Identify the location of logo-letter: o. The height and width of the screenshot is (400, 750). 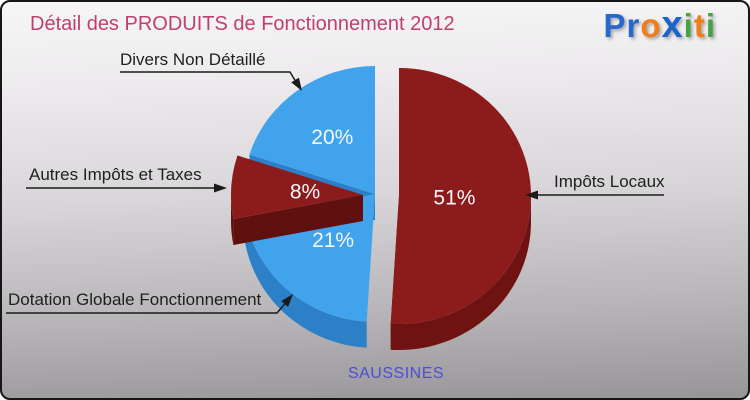
(651, 25).